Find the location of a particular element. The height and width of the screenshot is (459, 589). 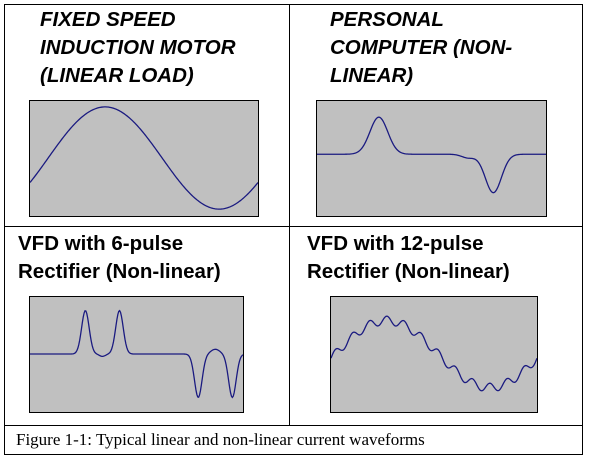

waveform-svg-induction-motor is located at coordinates (144, 158).